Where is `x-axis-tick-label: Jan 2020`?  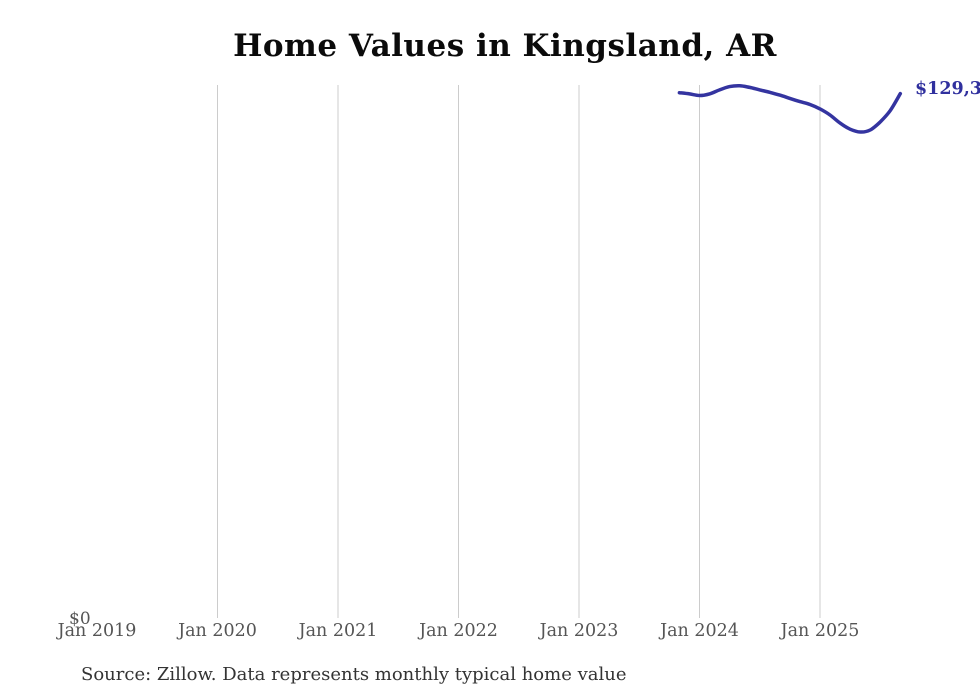 x-axis-tick-label: Jan 2020 is located at coordinates (217, 631).